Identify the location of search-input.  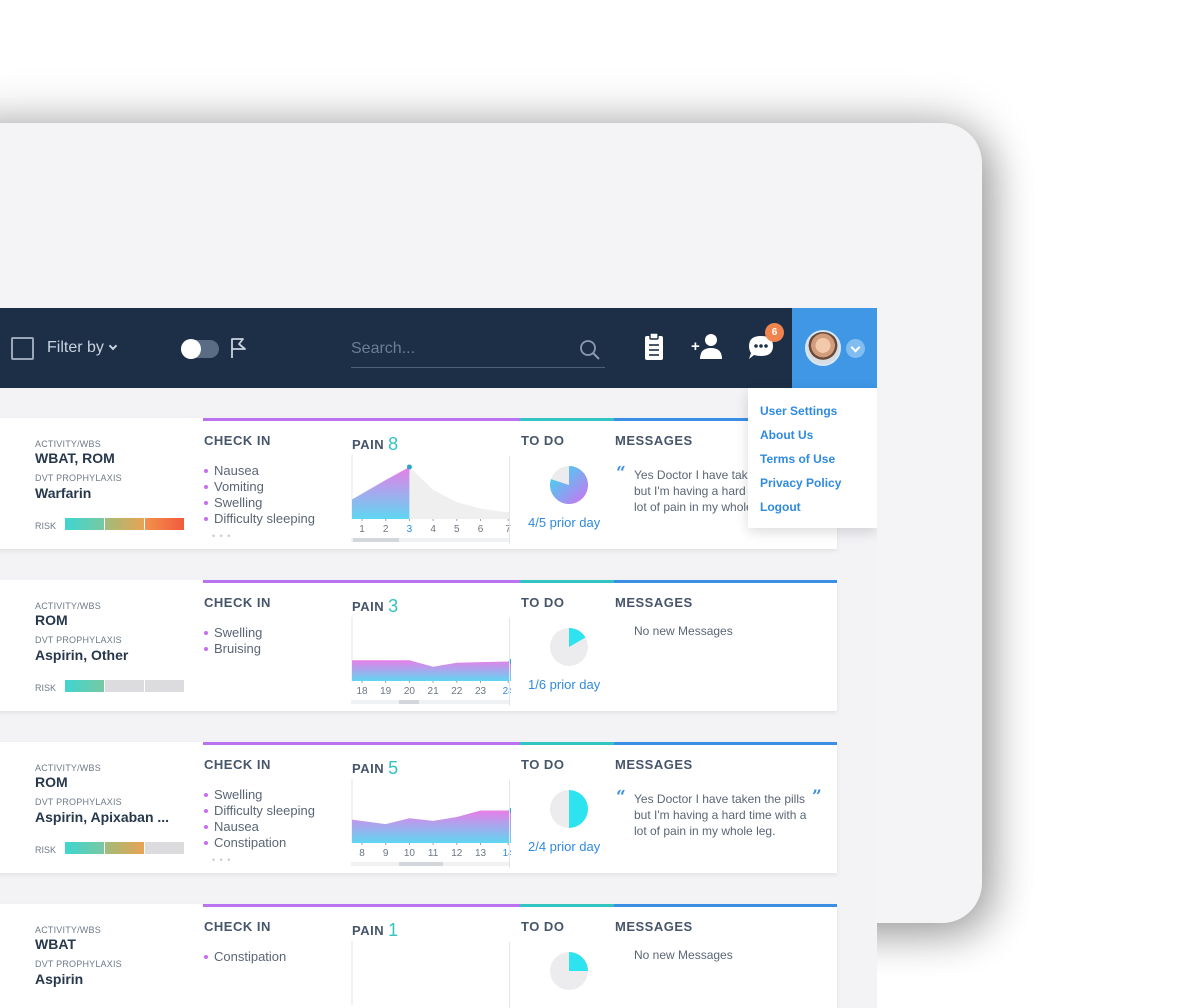
(458, 349).